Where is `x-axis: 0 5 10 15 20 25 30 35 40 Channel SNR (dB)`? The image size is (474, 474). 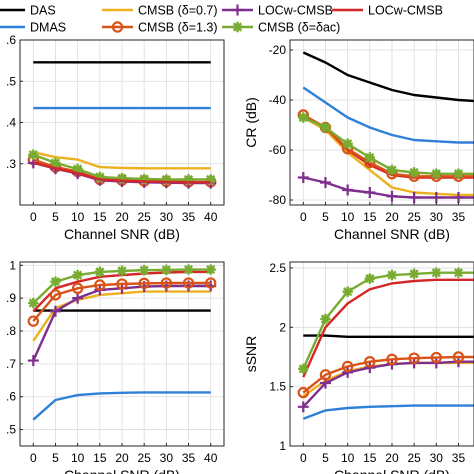 x-axis: 0 5 10 15 20 25 30 35 40 Channel SNR (dB) is located at coordinates (124, 222).